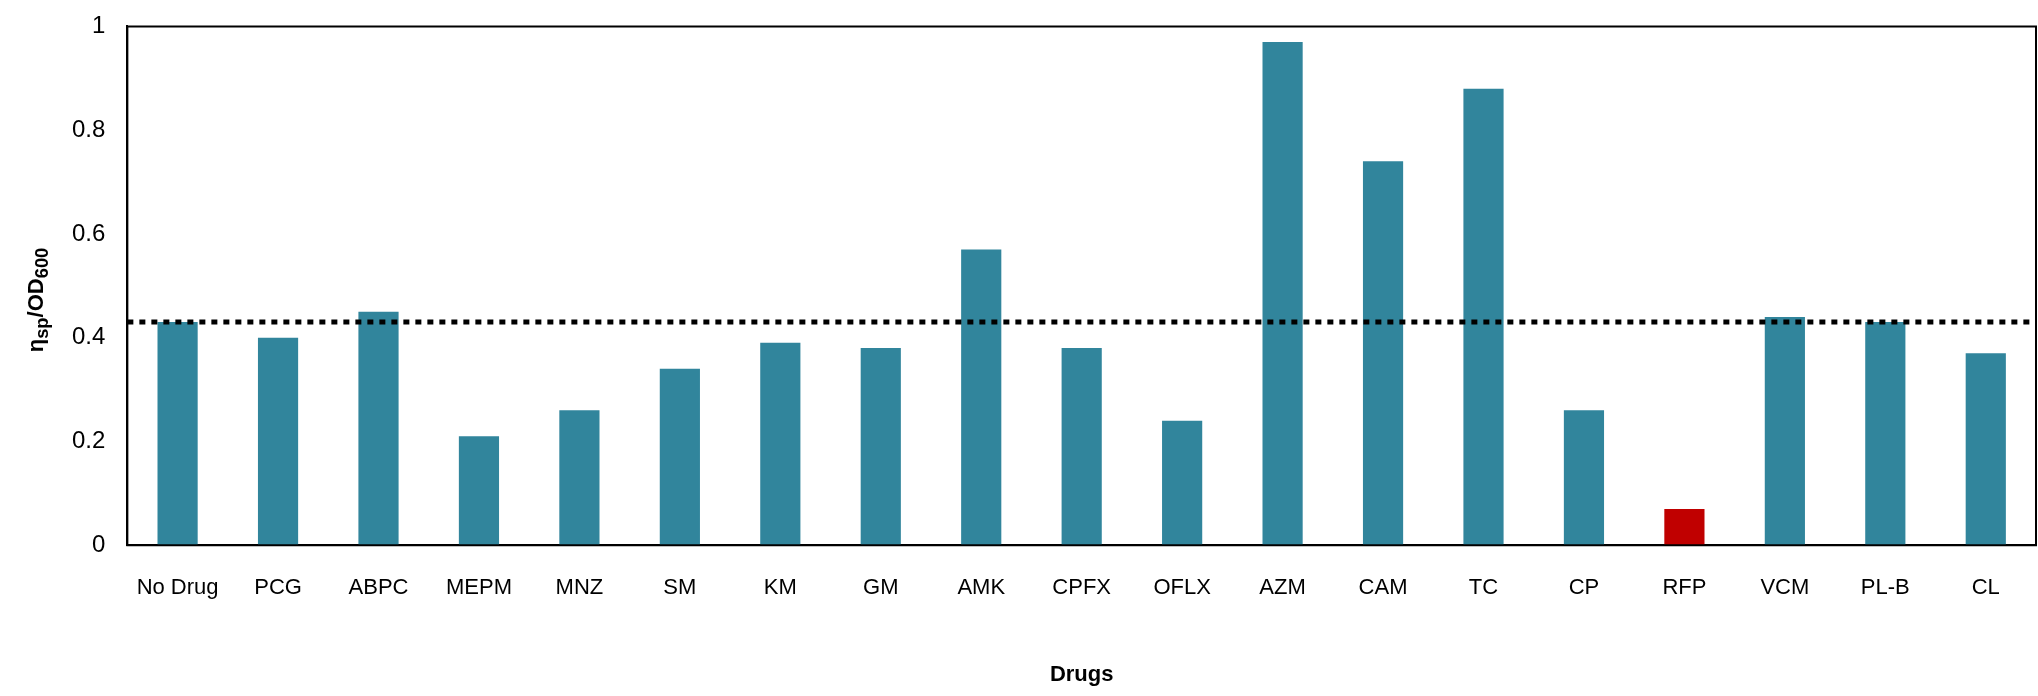  What do you see at coordinates (177, 587) in the screenshot?
I see `x-tick-label: No Drug` at bounding box center [177, 587].